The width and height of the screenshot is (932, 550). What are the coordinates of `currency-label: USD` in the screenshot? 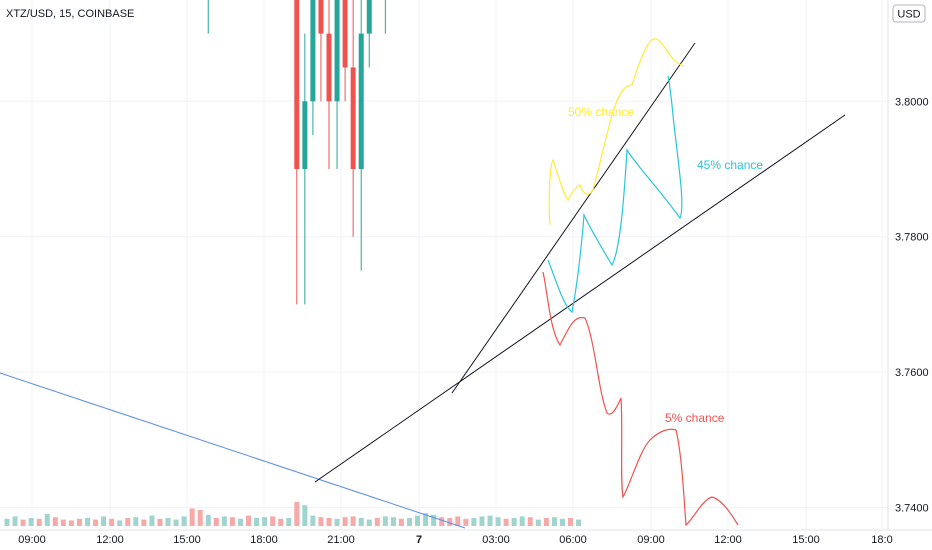 It's located at (908, 15).